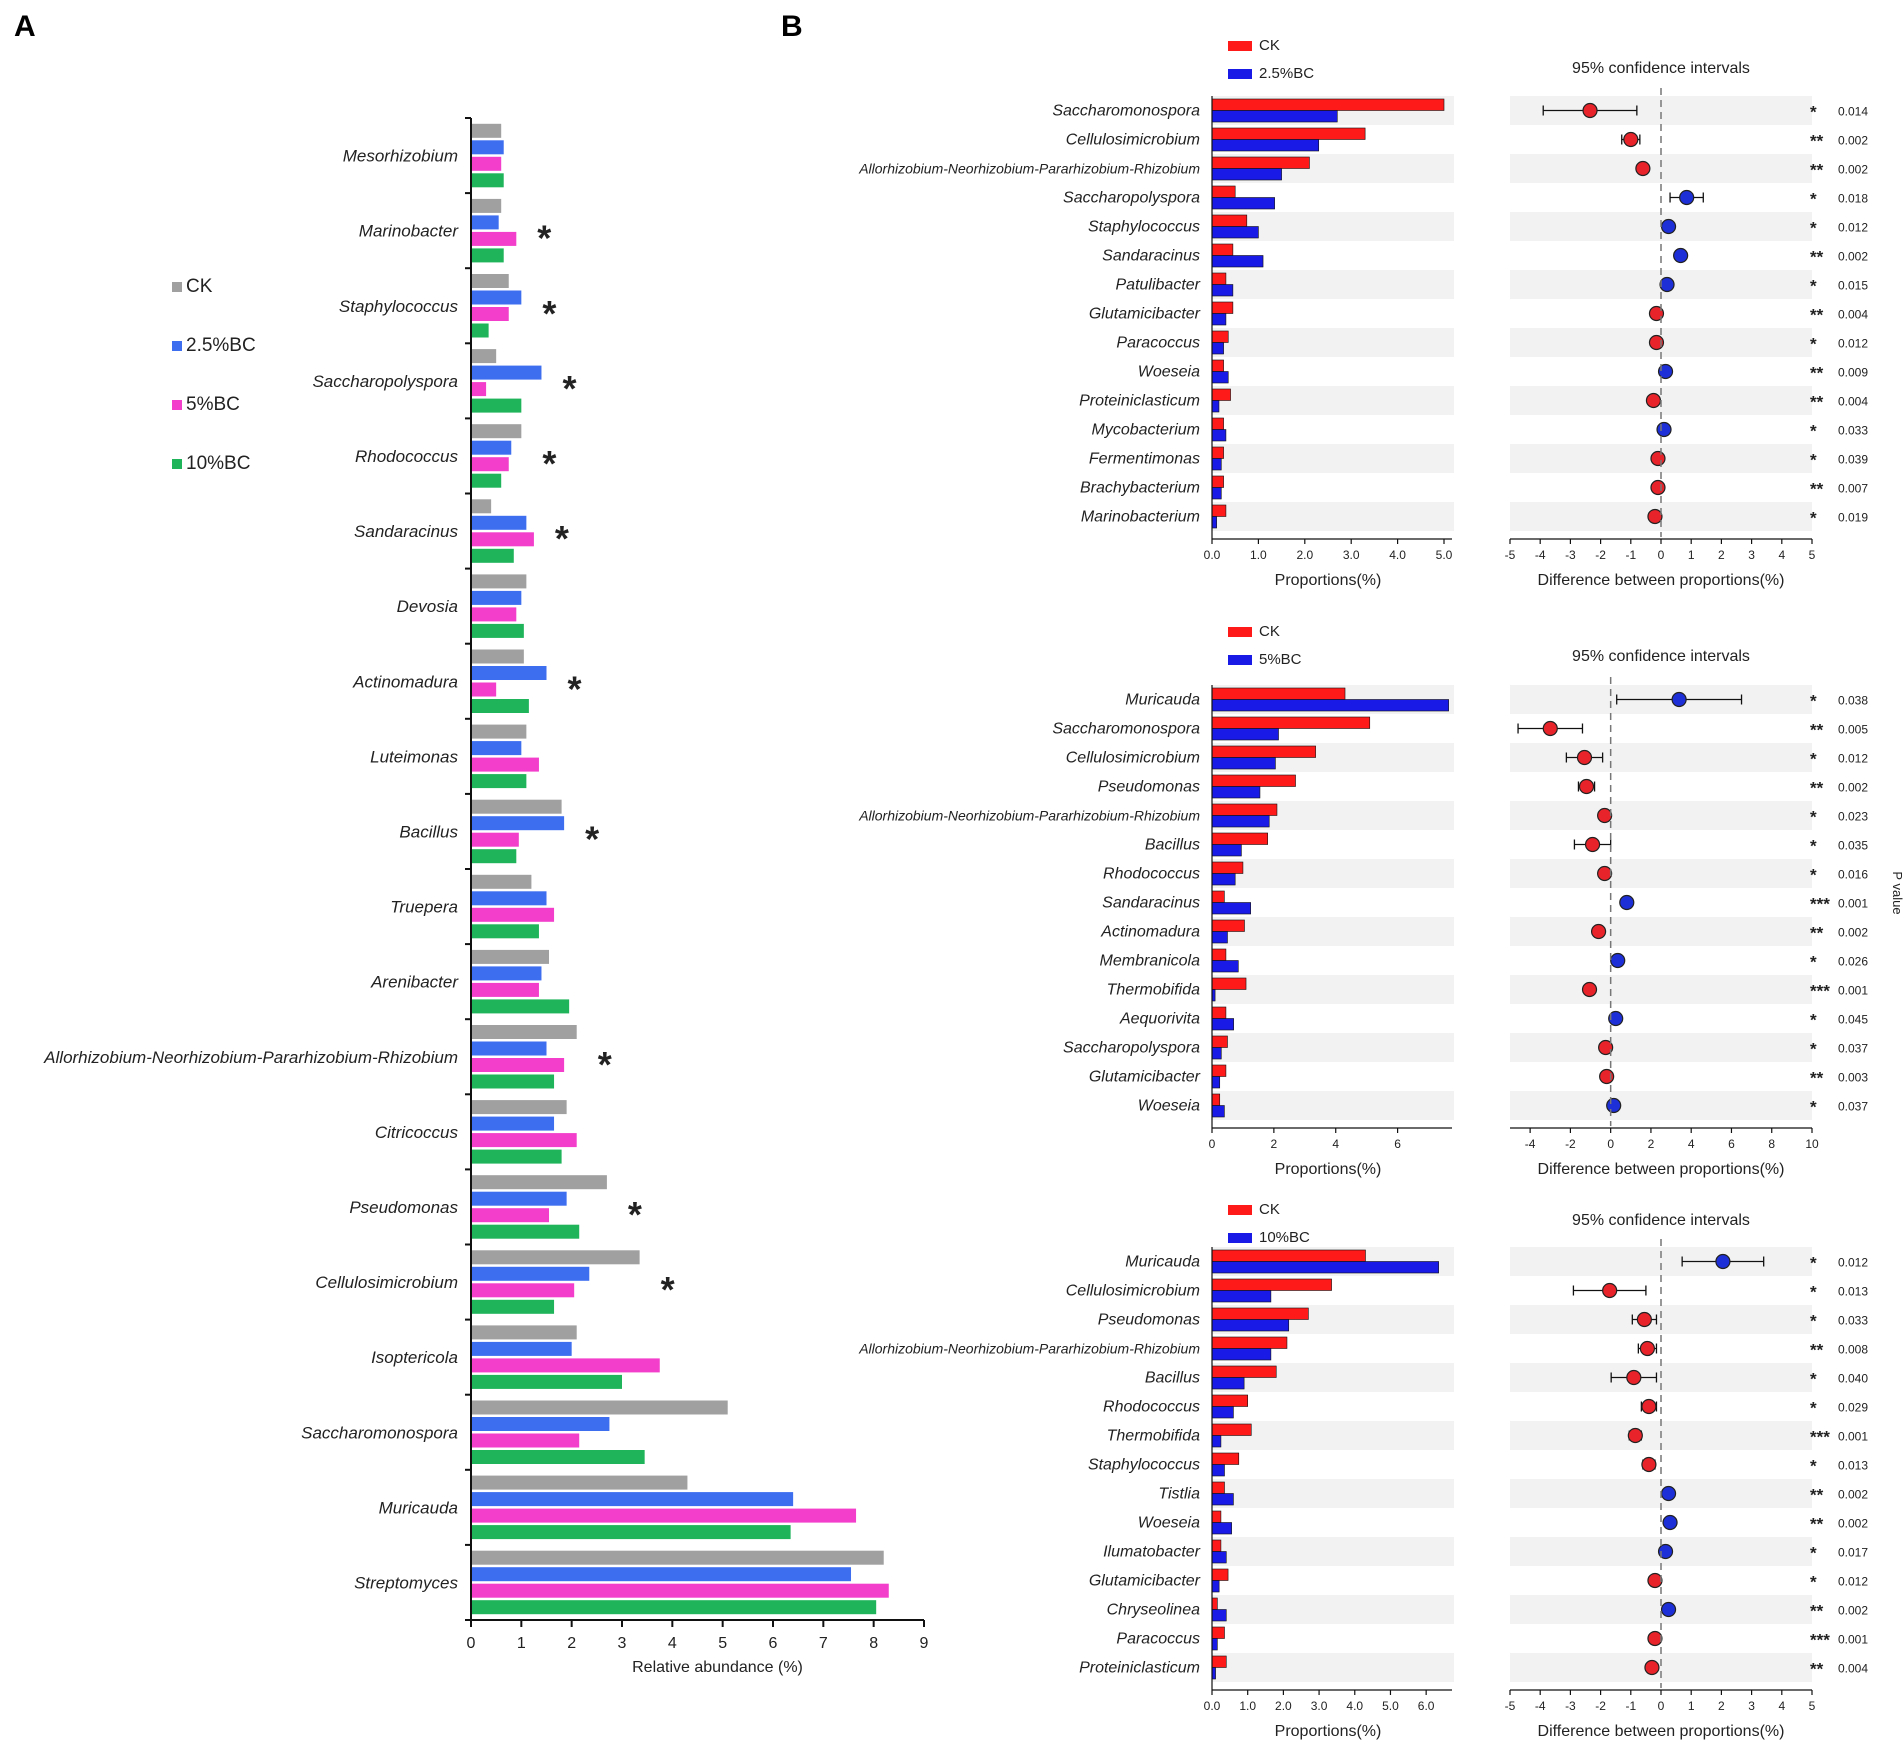  I want to click on right-x-tick-label: 10, so click(1812, 1144).